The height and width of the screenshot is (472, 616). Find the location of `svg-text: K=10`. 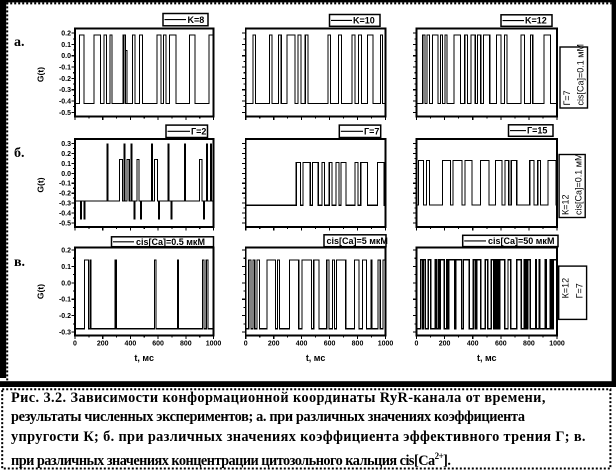

svg-text: K=10 is located at coordinates (364, 21).